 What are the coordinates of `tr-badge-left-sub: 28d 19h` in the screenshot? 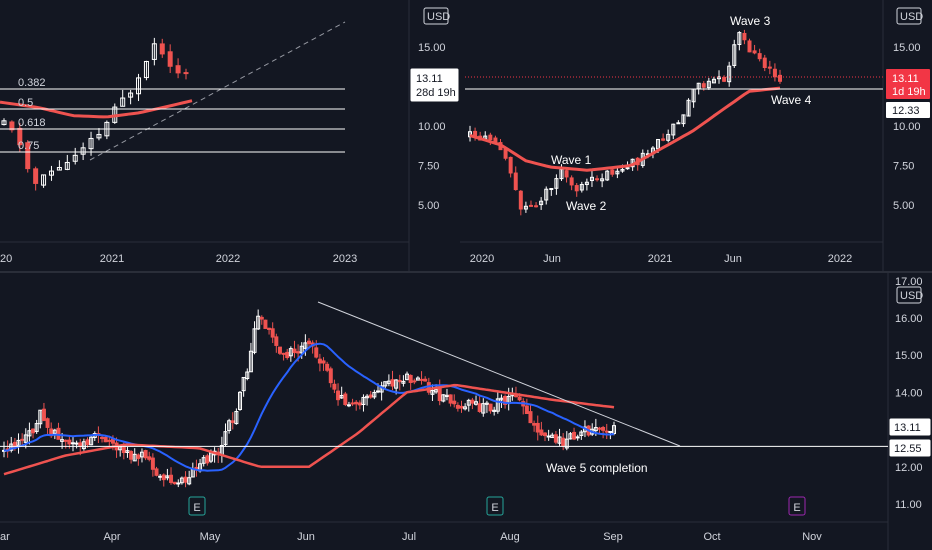 It's located at (436, 93).